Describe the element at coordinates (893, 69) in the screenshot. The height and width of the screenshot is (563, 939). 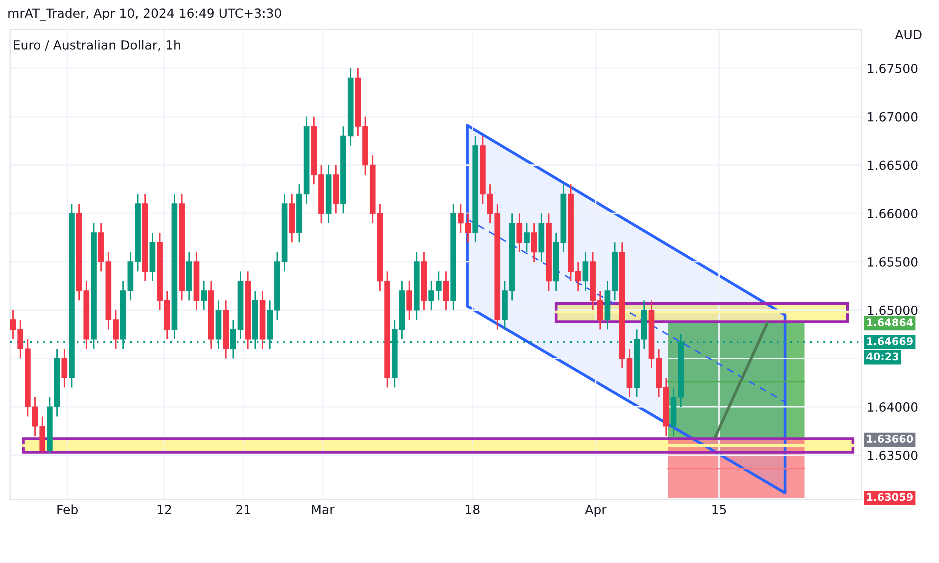
I see `y-tick-label: 1.67500` at that location.